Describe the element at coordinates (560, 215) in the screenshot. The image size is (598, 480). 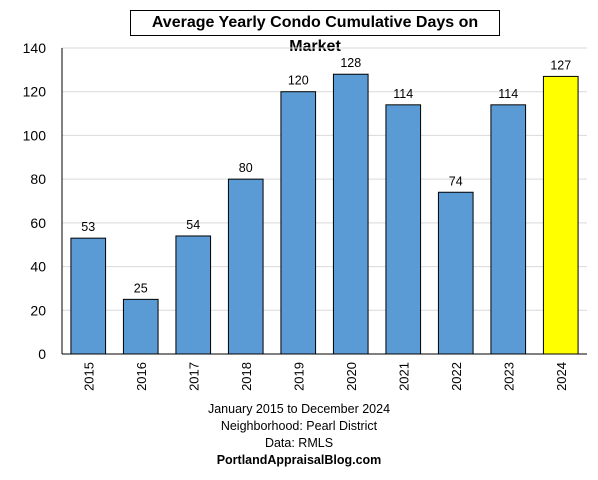
I see `bar-2024` at that location.